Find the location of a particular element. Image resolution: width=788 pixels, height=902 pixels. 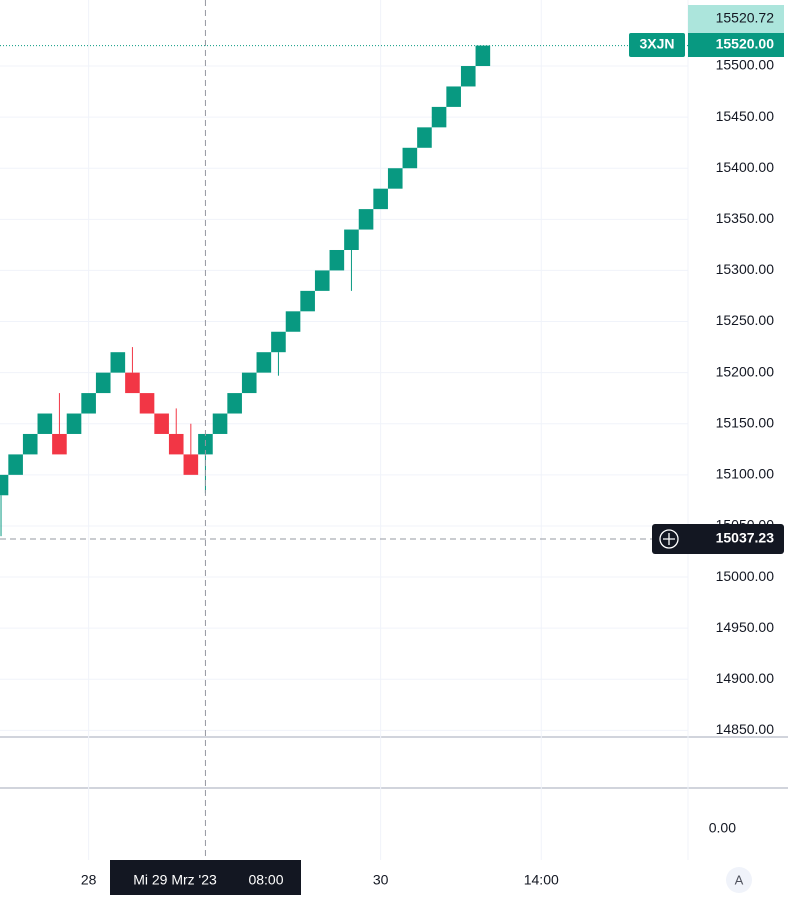

x-tick-label: 30 is located at coordinates (381, 880).